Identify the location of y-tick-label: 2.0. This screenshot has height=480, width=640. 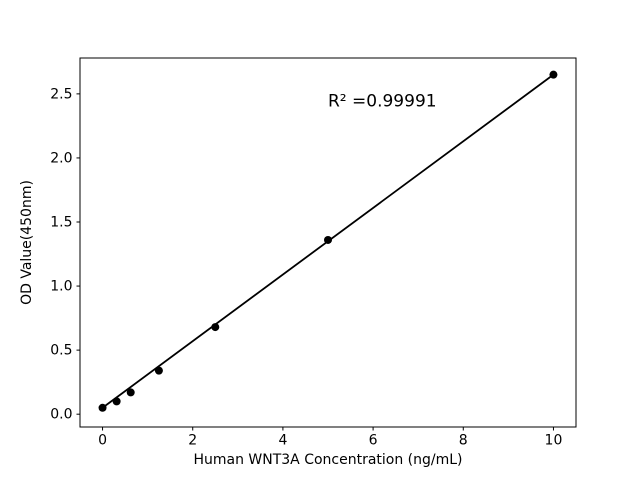
(61, 158).